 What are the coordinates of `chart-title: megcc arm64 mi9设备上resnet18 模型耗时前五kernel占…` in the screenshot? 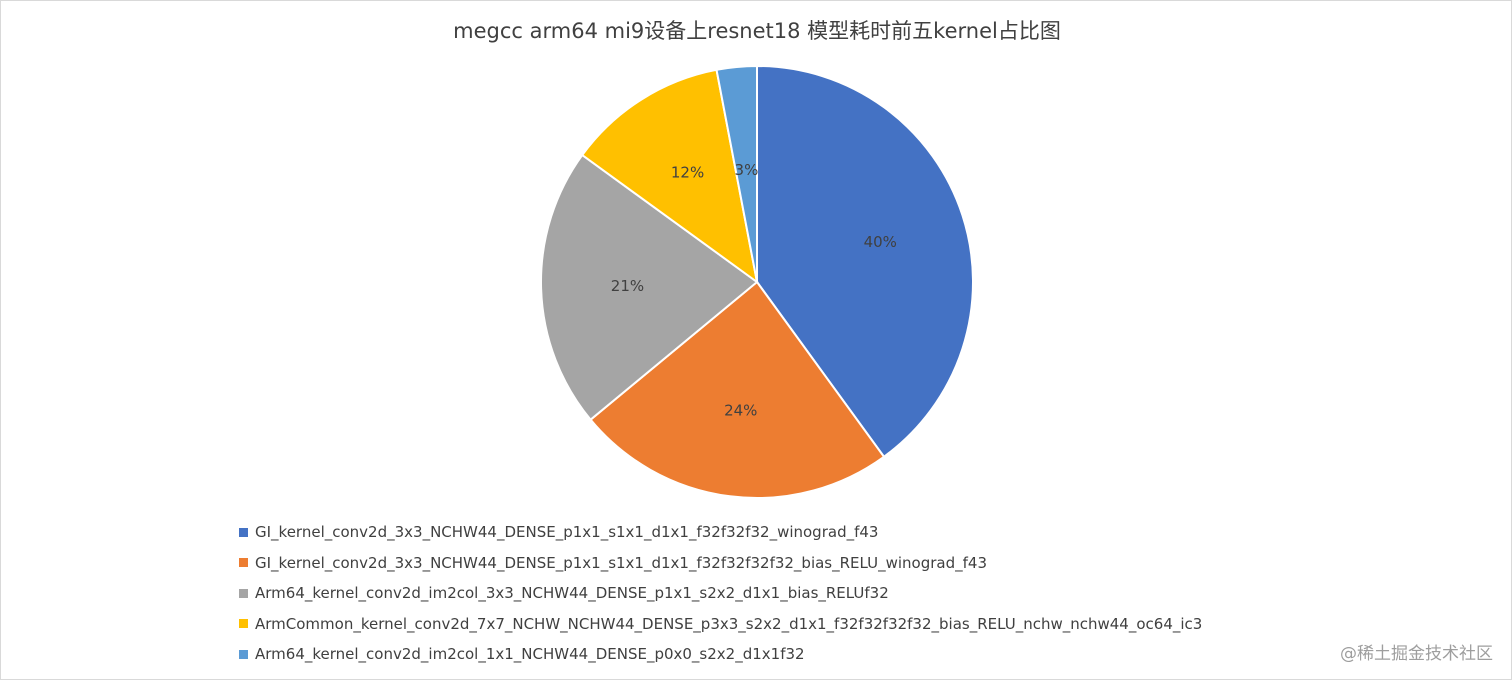 It's located at (757, 31).